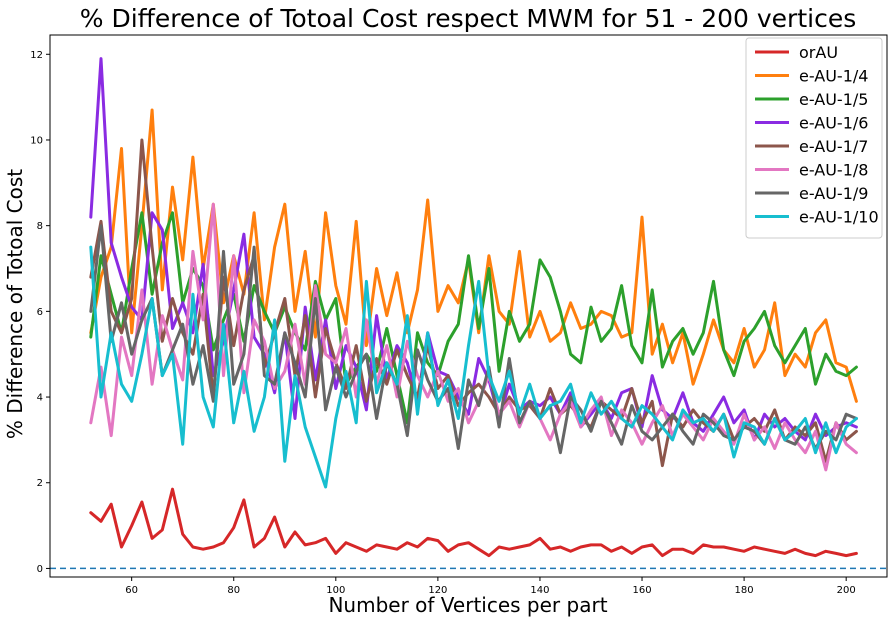 The height and width of the screenshot is (622, 894). I want to click on x-tick-label: 180, so click(744, 590).